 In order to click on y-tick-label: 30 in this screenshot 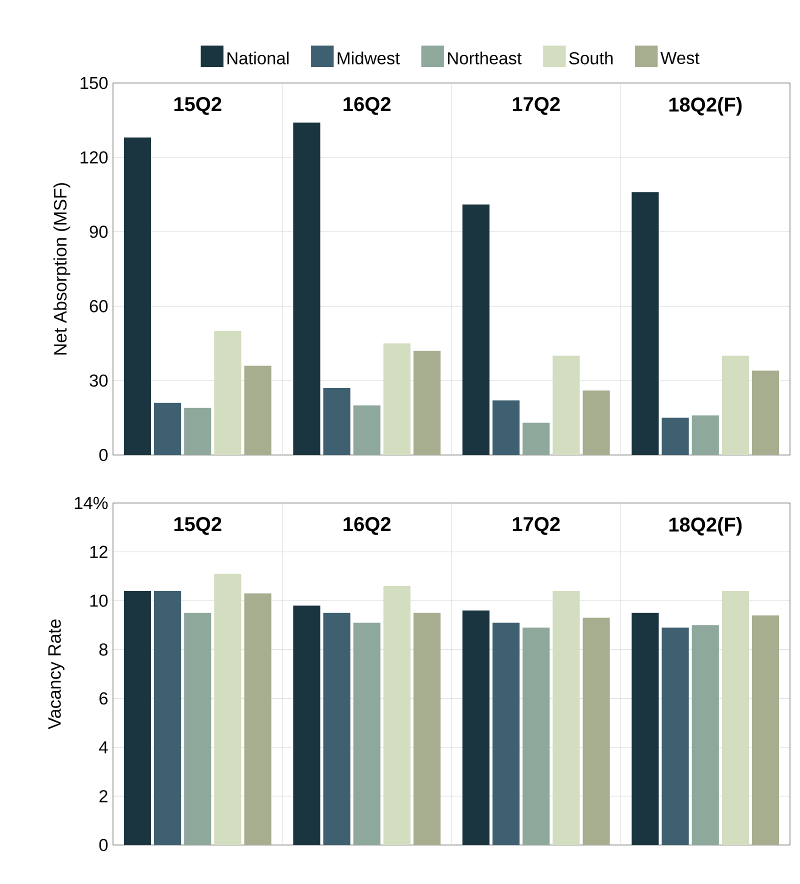, I will do `click(99, 380)`.